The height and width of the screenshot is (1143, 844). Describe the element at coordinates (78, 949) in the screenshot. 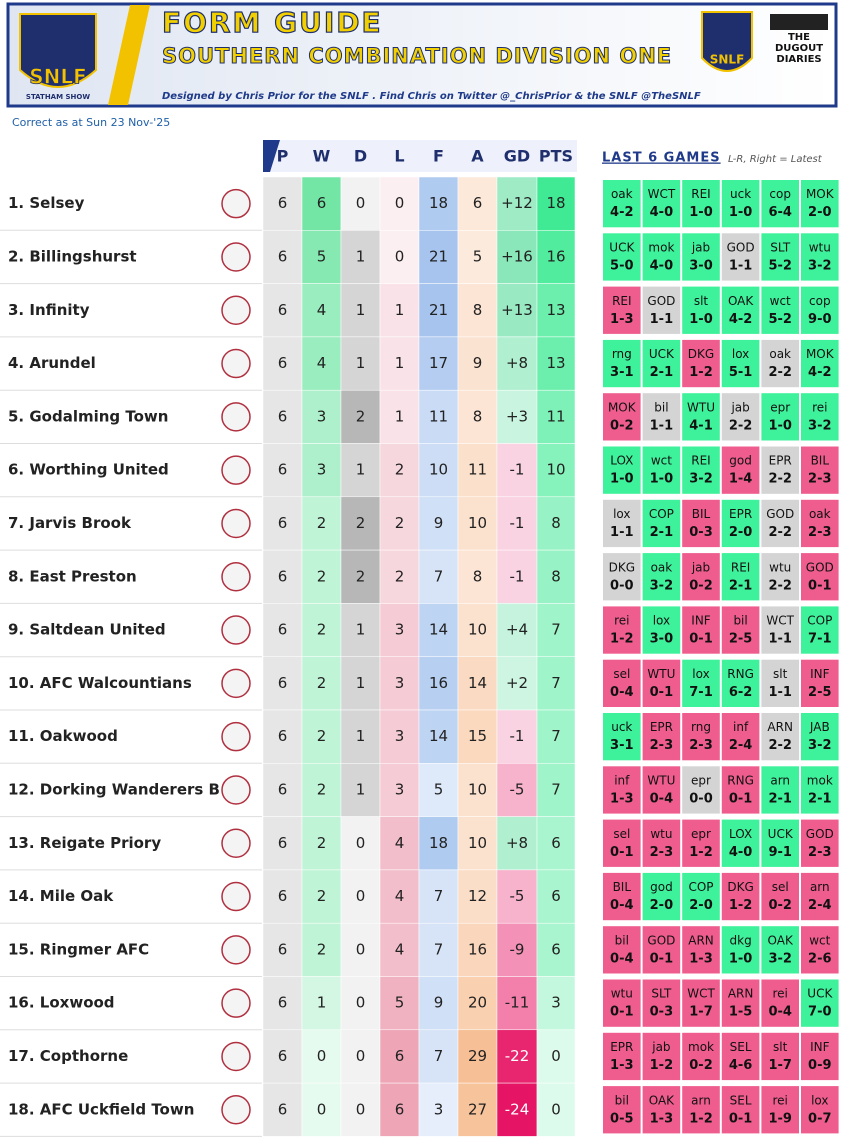

I see `team-name: 15. Ringmer AFC` at that location.